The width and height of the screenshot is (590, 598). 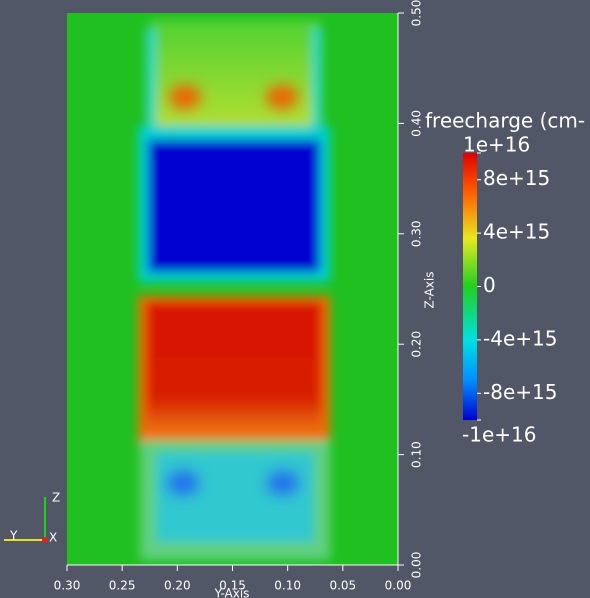 What do you see at coordinates (45, 540) in the screenshot?
I see `x-axis-arrow` at bounding box center [45, 540].